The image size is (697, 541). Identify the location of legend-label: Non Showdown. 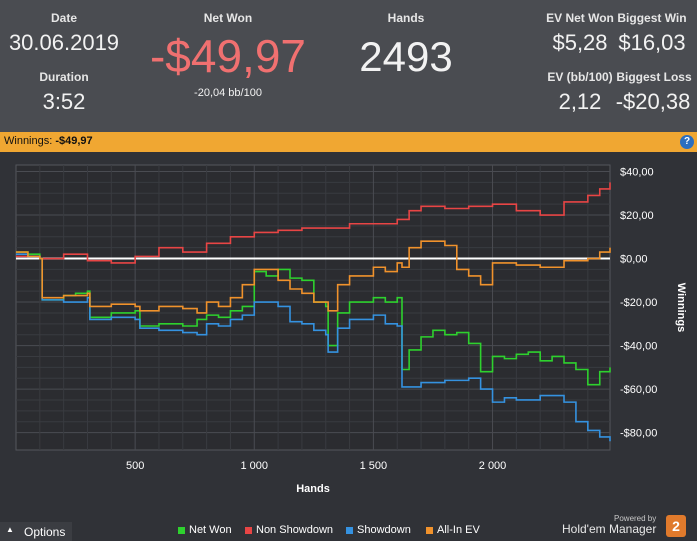
(295, 530).